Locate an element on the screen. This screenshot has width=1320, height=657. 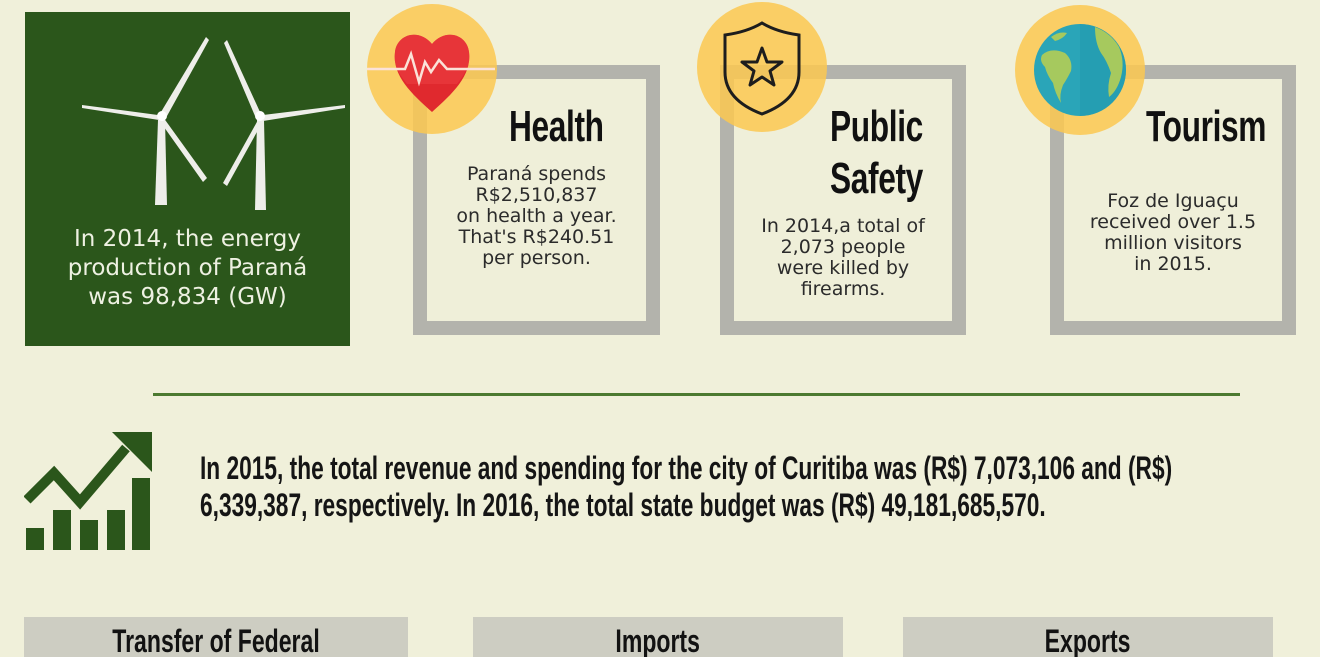
exports-header: Exports is located at coordinates (1088, 637).